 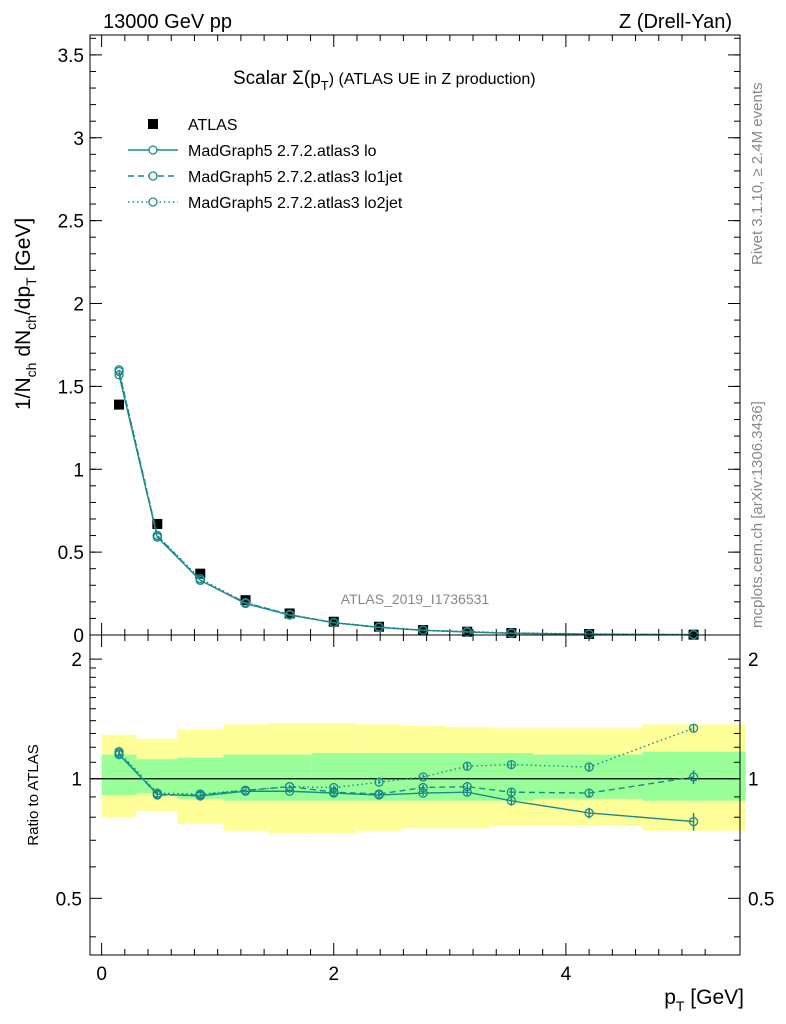 I want to click on main-y-axis-label: 1/Nch dNch/dpT [GeV], so click(x=25, y=314).